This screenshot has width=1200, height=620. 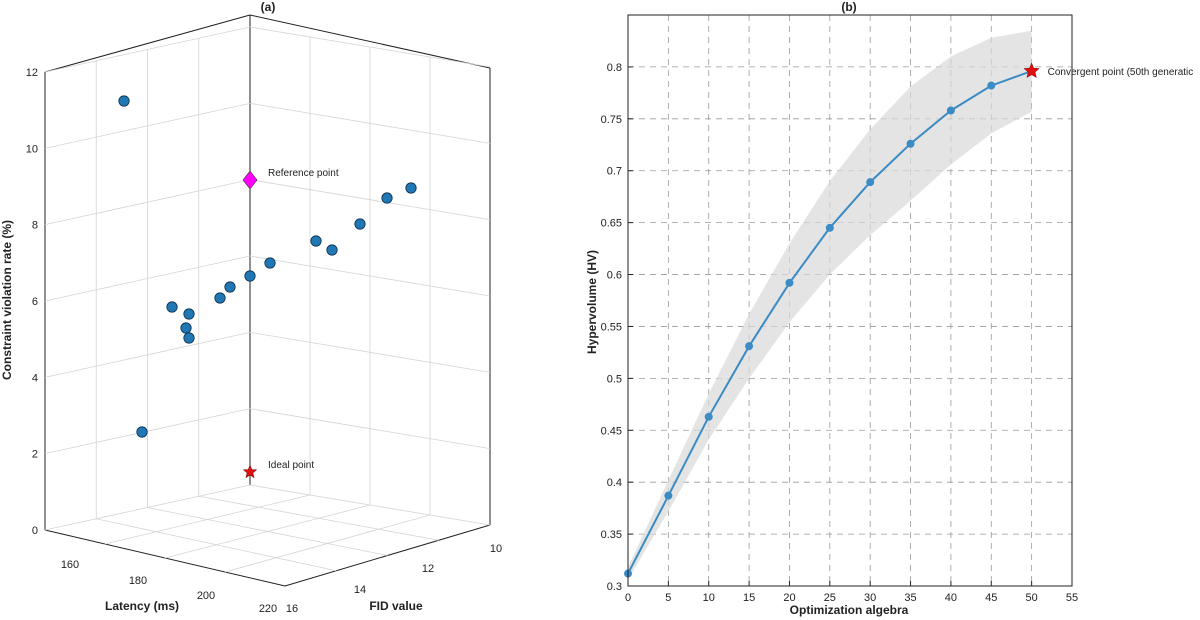 I want to click on z-tick-label: 0, so click(x=35, y=531).